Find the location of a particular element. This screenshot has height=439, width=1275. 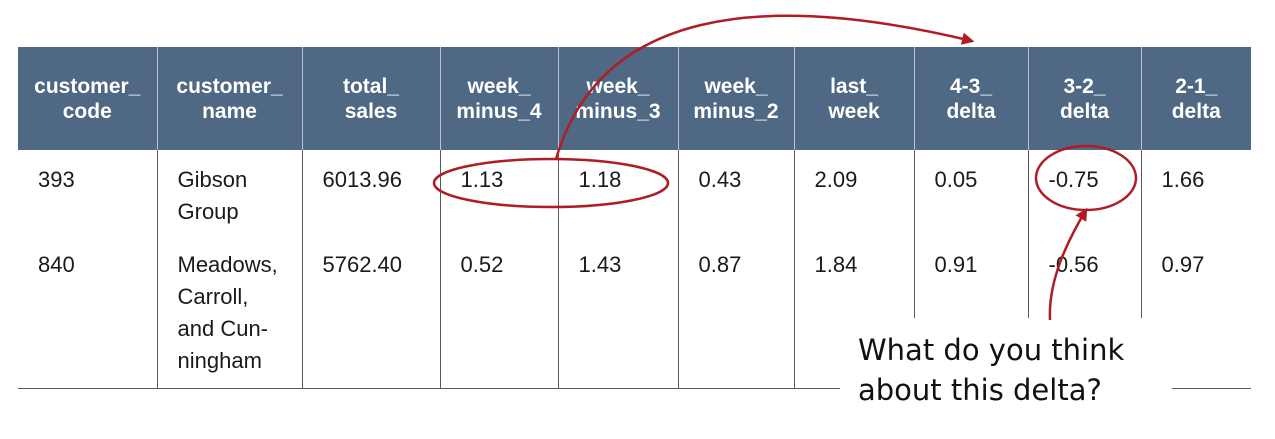

cell-week-minus-3: 1.18 is located at coordinates (617, 193).